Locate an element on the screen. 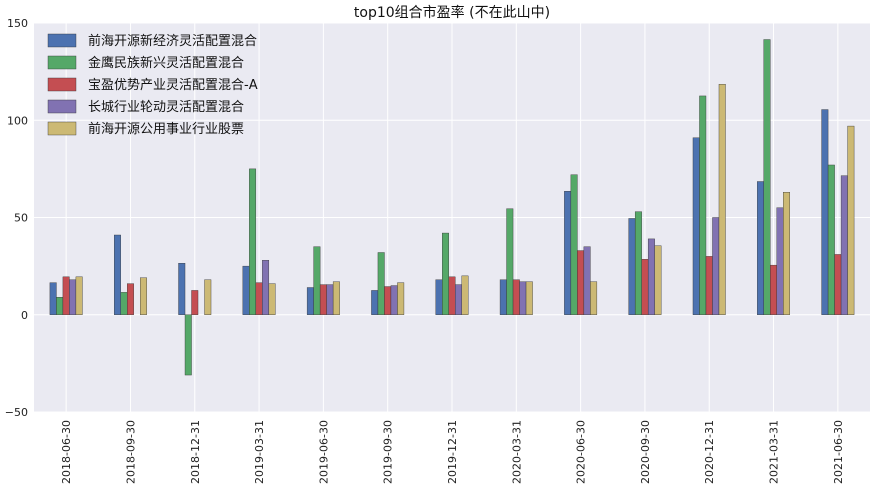 Image resolution: width=880 pixels, height=490 pixels. y-tick-label: −50 is located at coordinates (16, 412).